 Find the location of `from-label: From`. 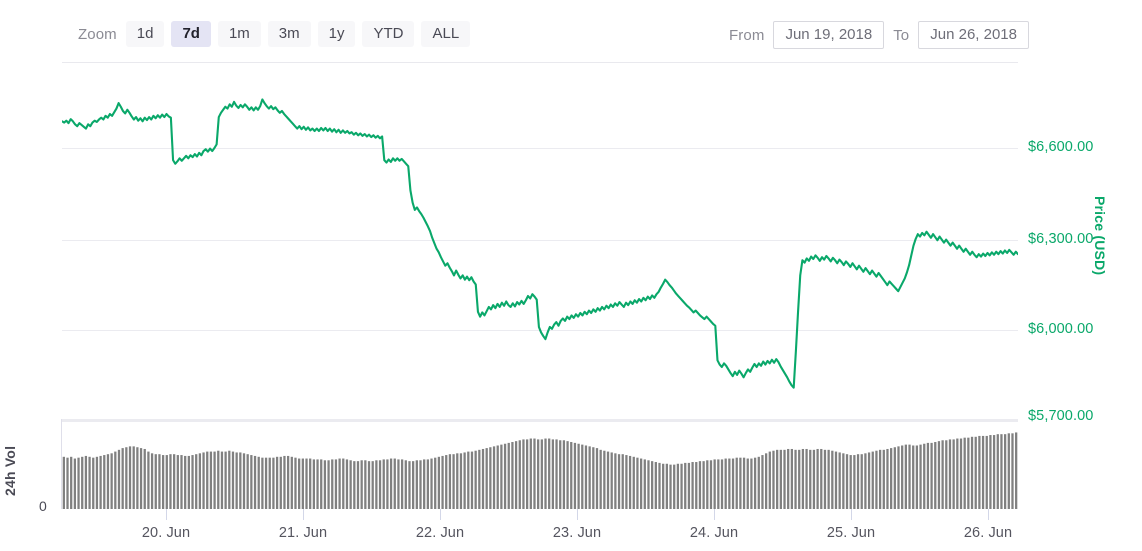

from-label: From is located at coordinates (747, 35).